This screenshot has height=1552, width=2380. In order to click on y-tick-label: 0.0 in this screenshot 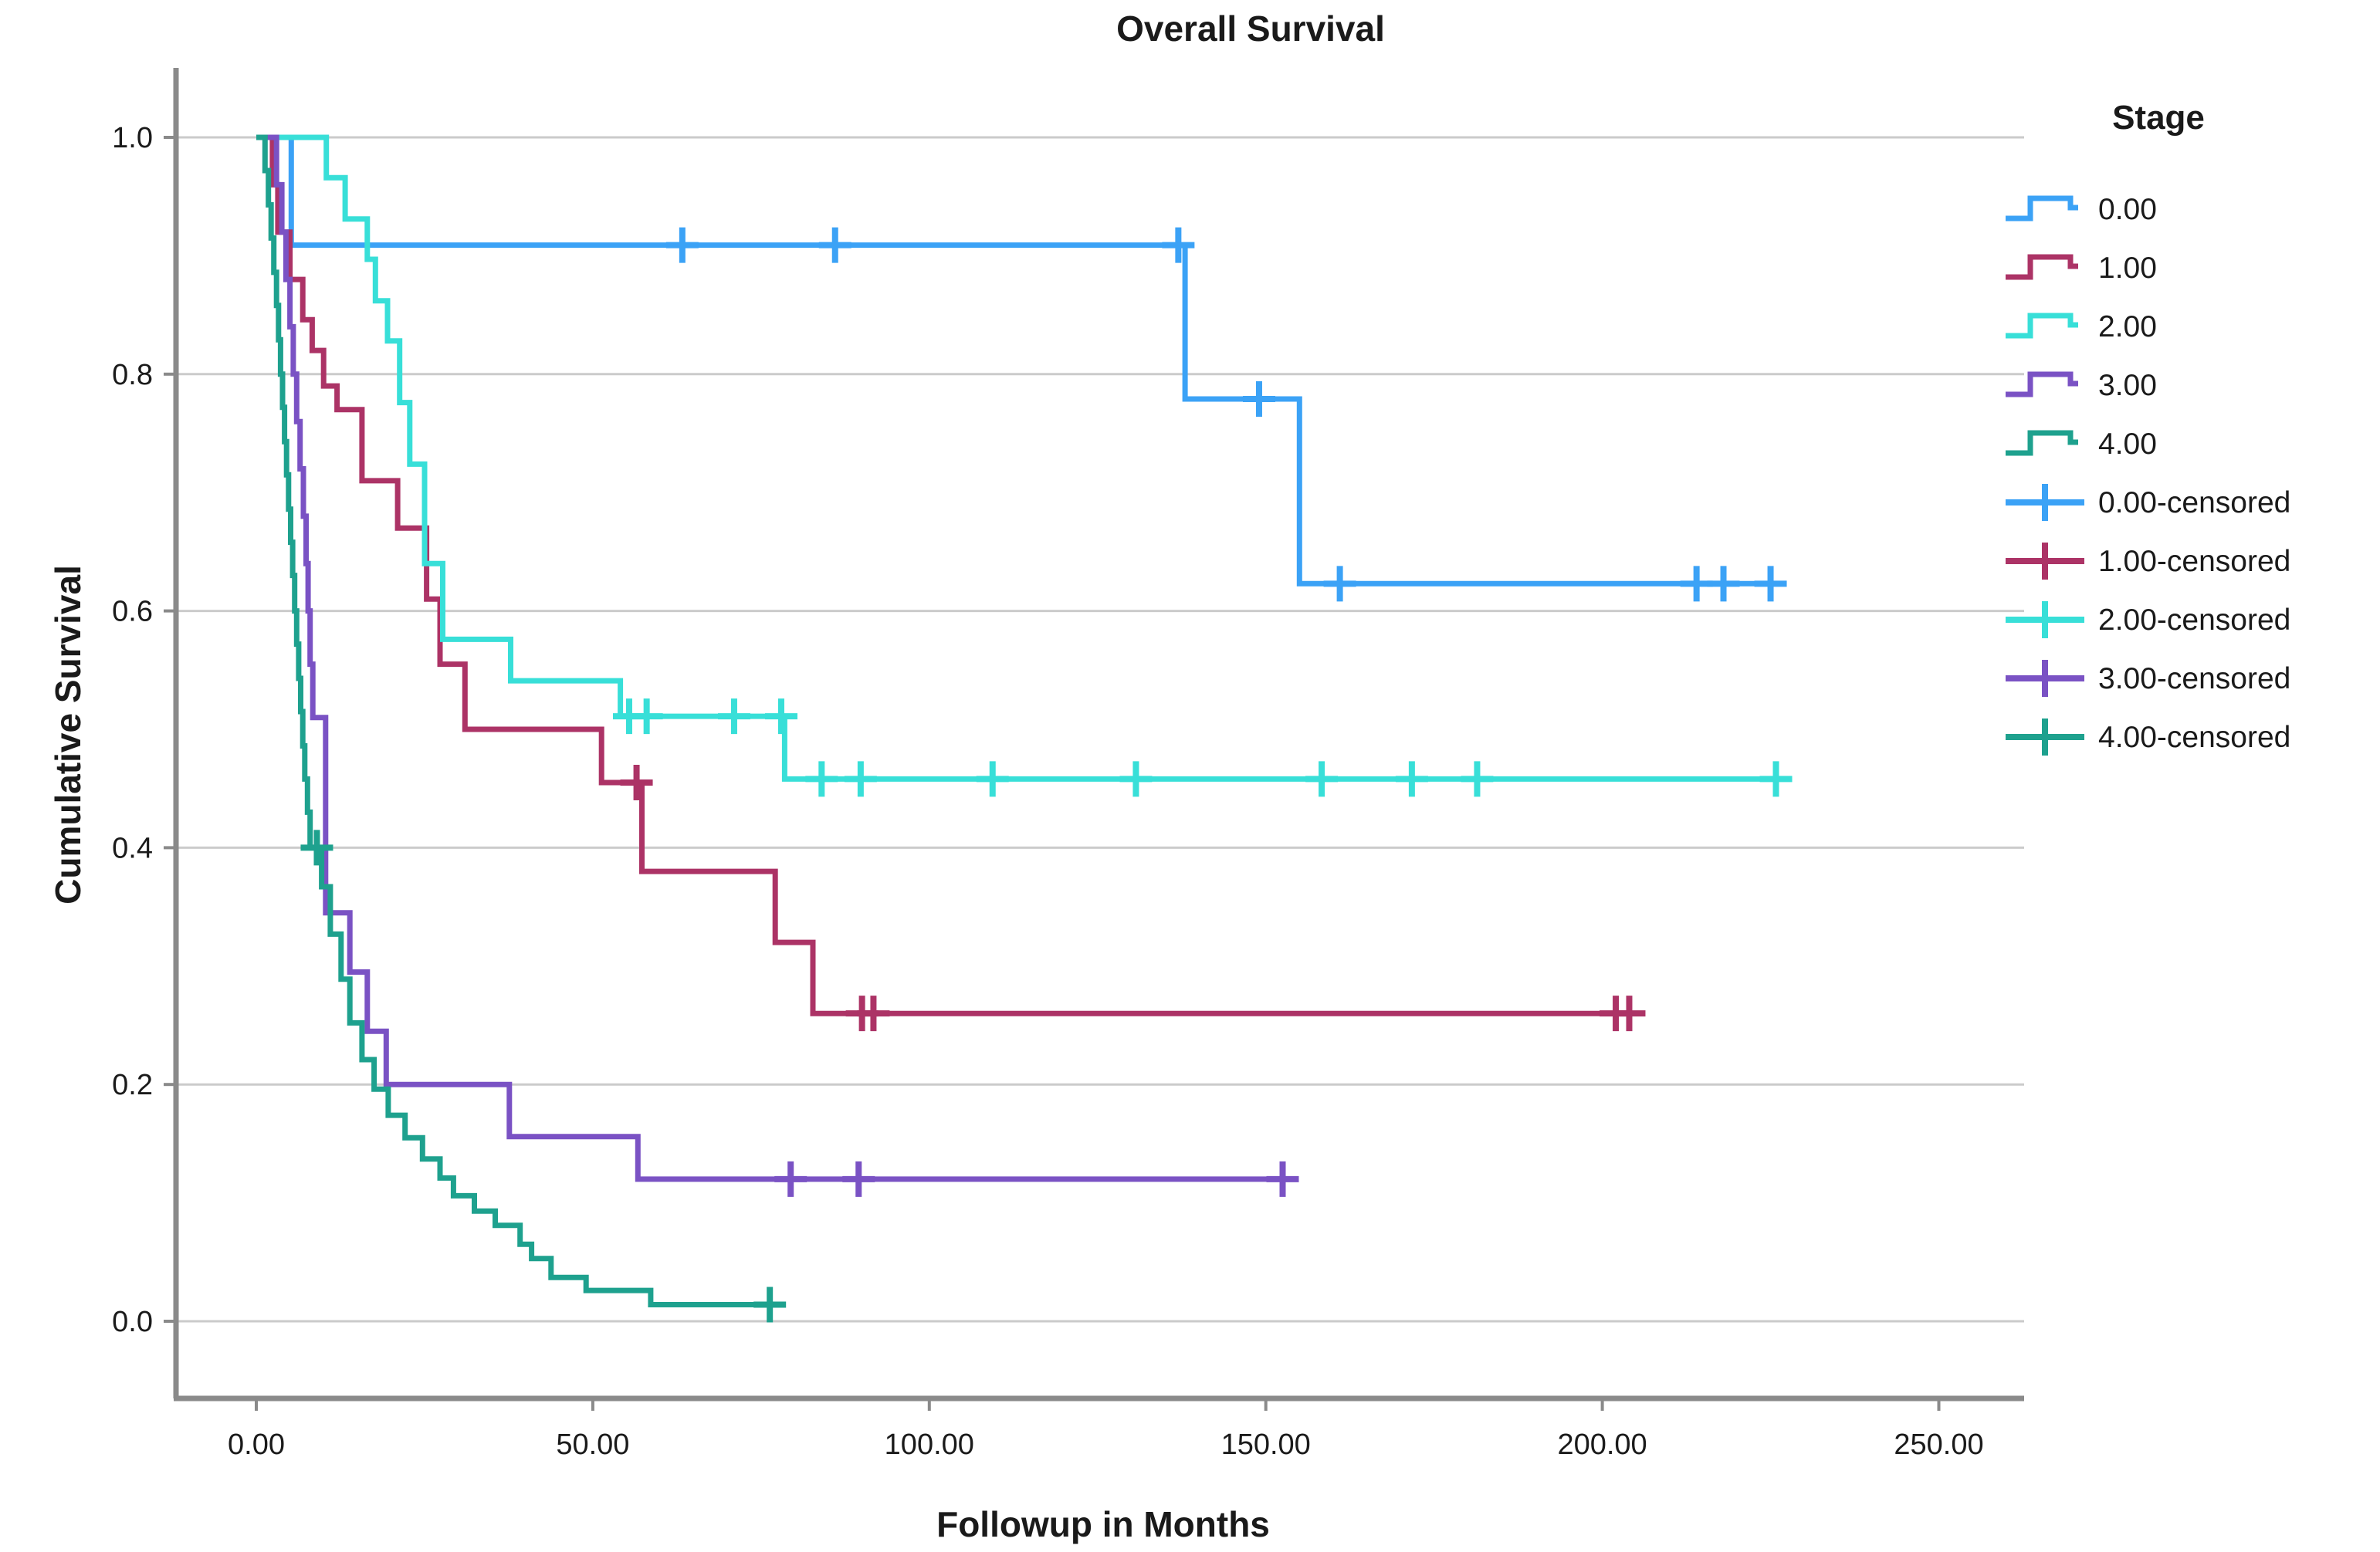, I will do `click(132, 1322)`.